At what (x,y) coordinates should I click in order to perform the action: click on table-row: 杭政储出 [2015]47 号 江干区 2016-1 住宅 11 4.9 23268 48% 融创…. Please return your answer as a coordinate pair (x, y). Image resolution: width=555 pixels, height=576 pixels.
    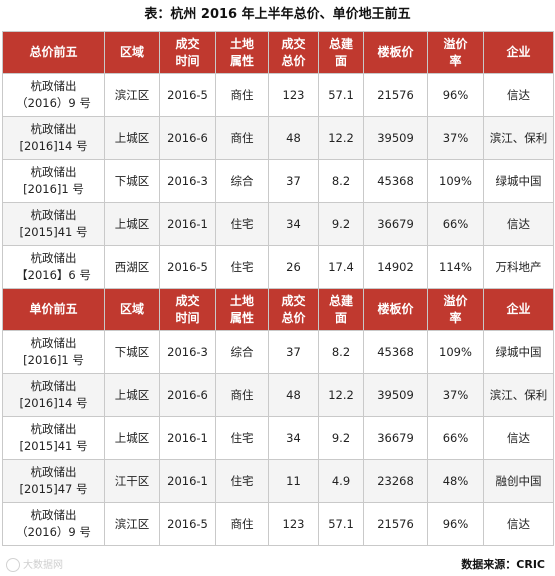
    Looking at the image, I should click on (278, 481).